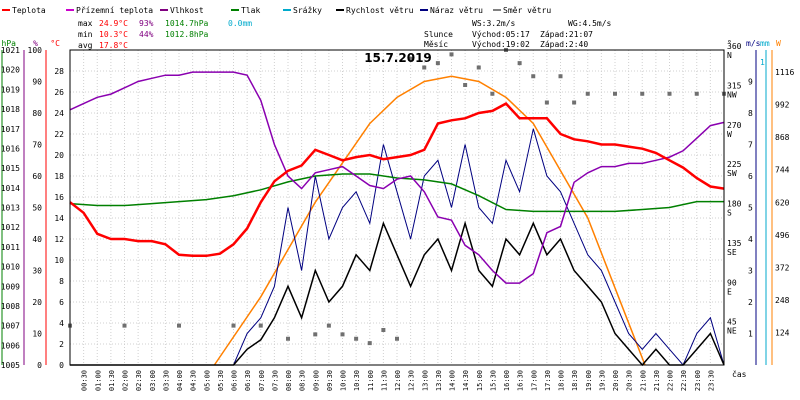  What do you see at coordinates (10, 168) in the screenshot?
I see `hpa-tick-label: 1015` at bounding box center [10, 168].